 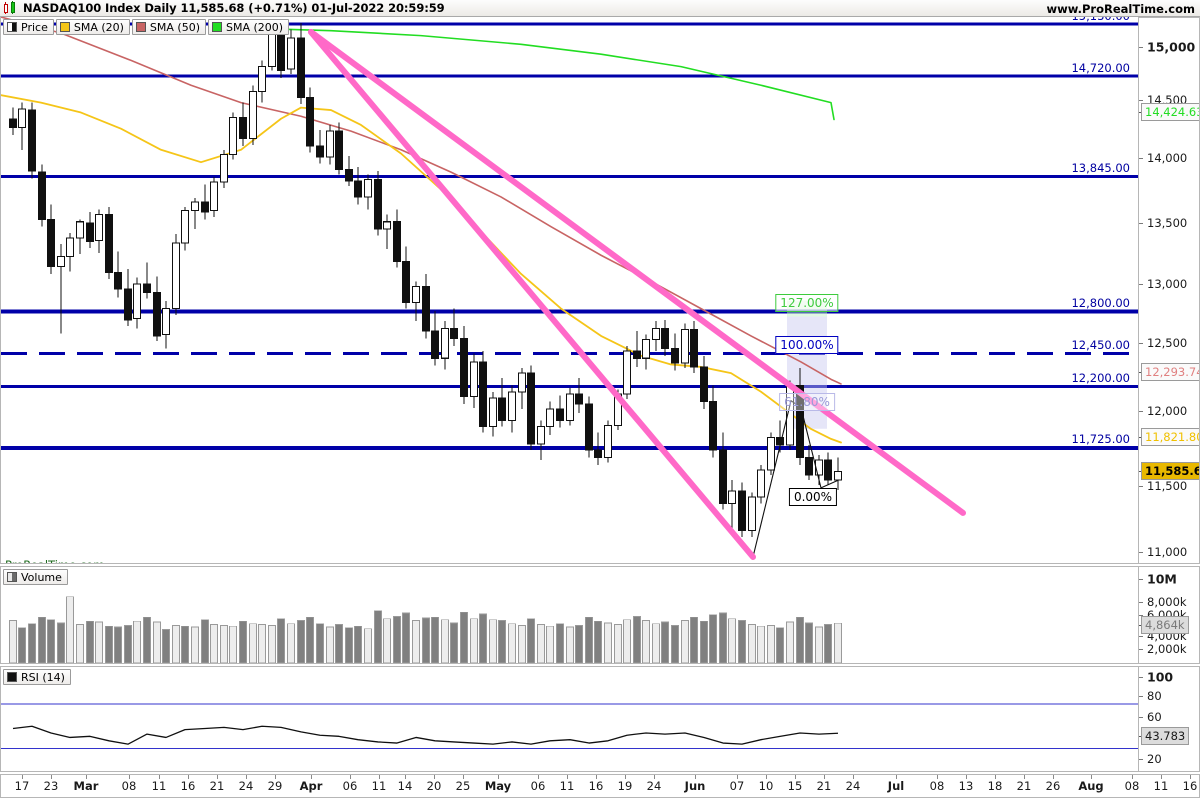 What do you see at coordinates (64, 27) in the screenshot?
I see `sma20-swatch-icon` at bounding box center [64, 27].